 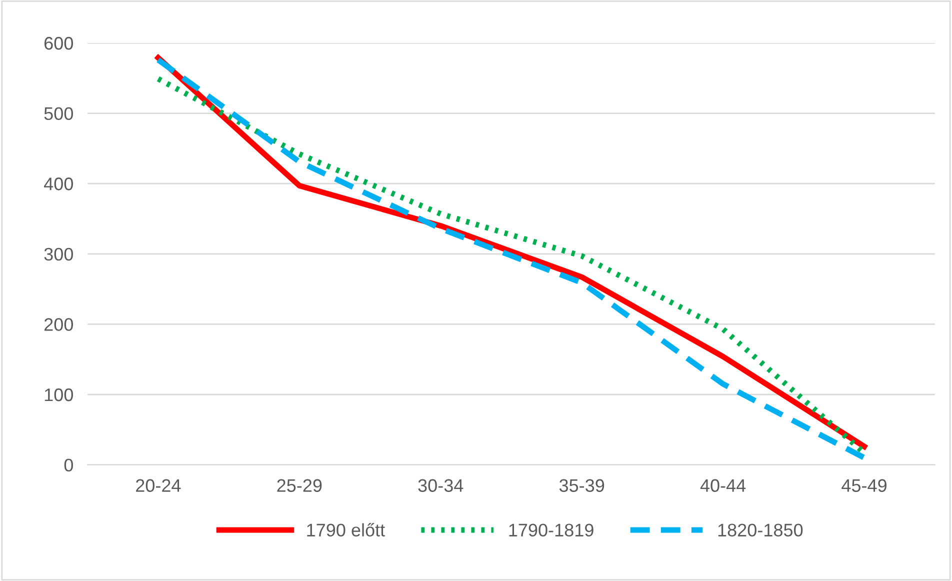 What do you see at coordinates (58, 395) in the screenshot?
I see `y-tick-label: 100` at bounding box center [58, 395].